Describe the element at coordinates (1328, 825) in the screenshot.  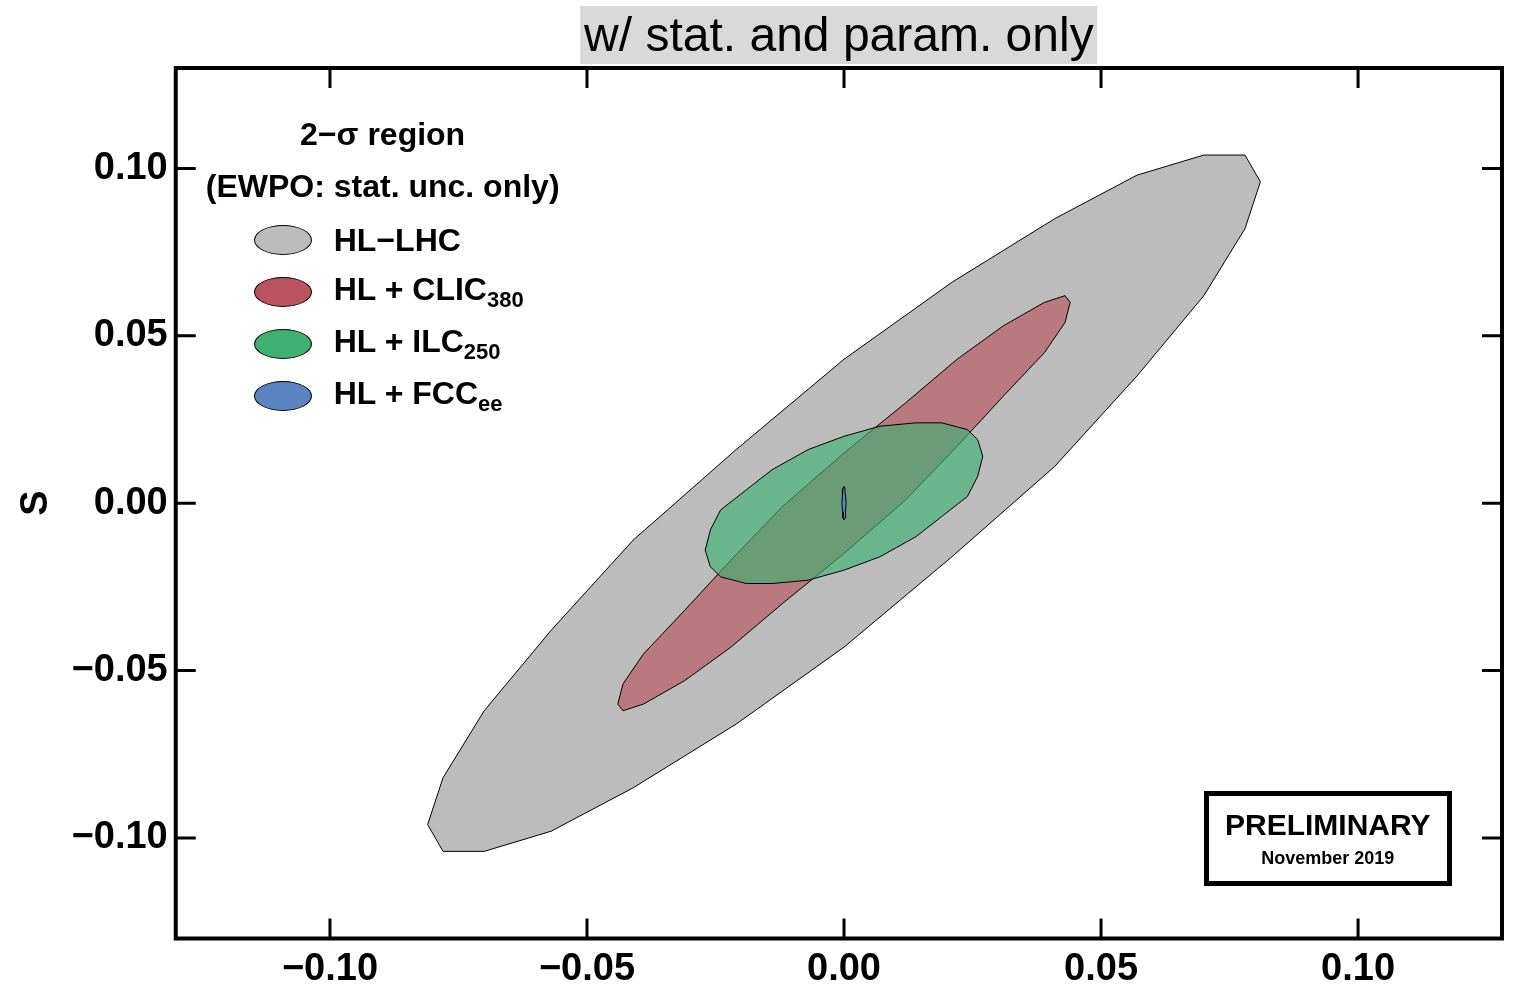
I see `annotation: PRELIMINARY` at that location.